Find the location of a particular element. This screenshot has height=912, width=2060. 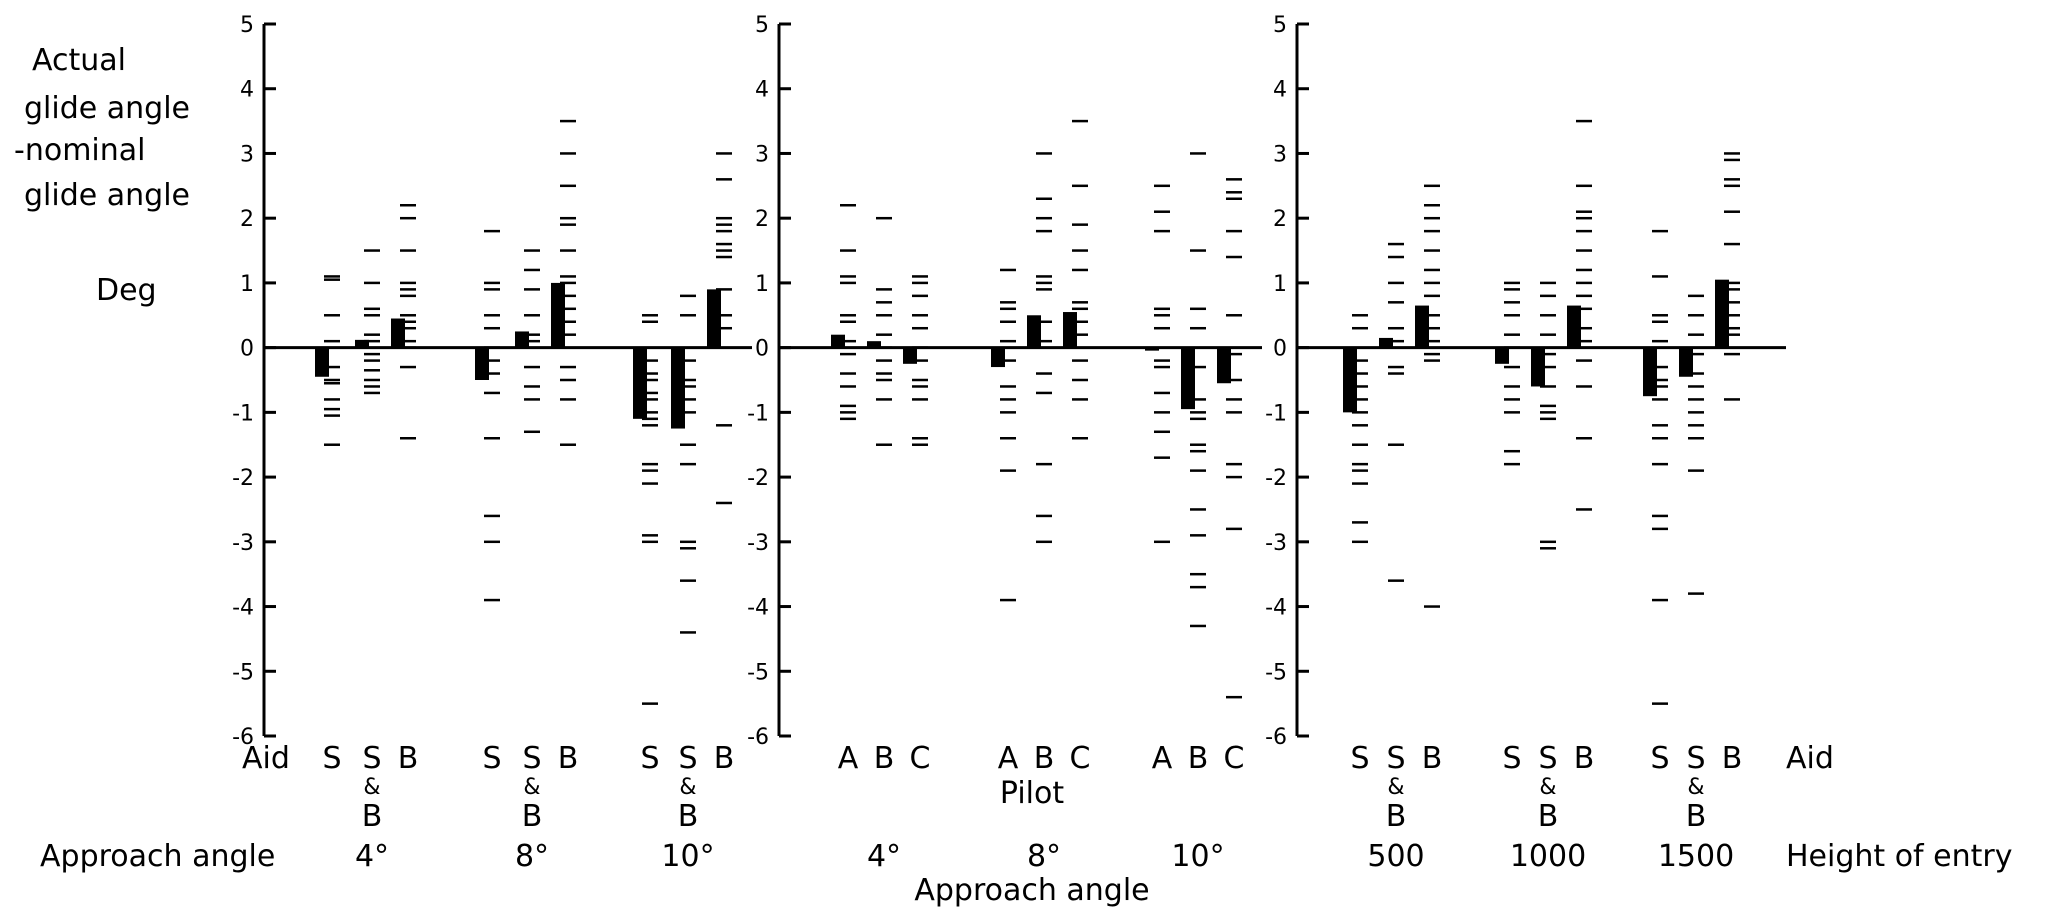

y-axis-title-line-2: glide angle is located at coordinates (107, 108).